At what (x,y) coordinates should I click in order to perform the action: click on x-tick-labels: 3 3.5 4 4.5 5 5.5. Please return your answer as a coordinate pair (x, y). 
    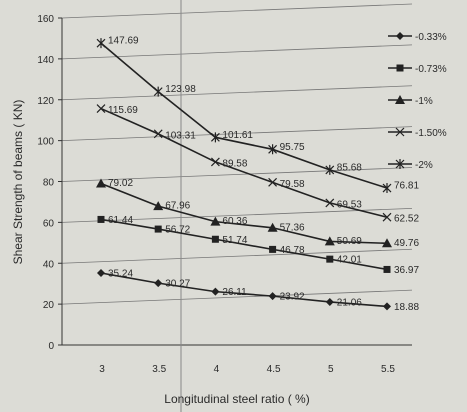
    Looking at the image, I should click on (247, 369).